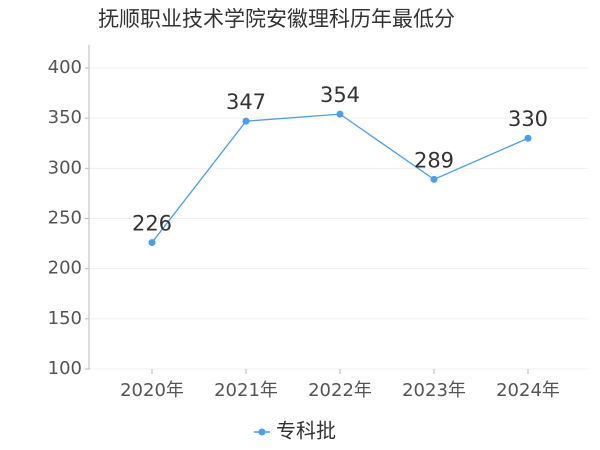 This screenshot has width=600, height=450. Describe the element at coordinates (152, 390) in the screenshot. I see `x-tick-label: 2020年` at that location.